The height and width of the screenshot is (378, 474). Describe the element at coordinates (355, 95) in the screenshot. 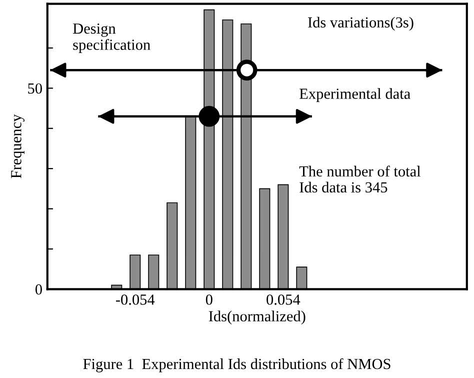

I see `annotation: Experimental data` at that location.